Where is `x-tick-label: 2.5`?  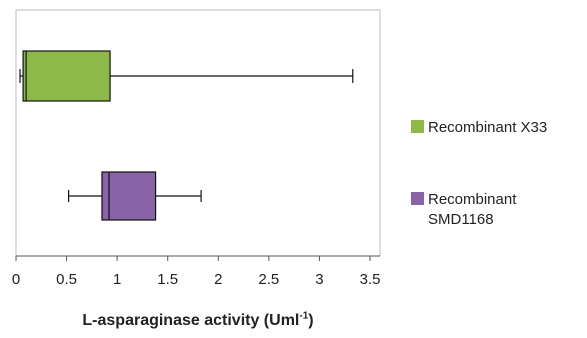
x-tick-label: 2.5 is located at coordinates (268, 279).